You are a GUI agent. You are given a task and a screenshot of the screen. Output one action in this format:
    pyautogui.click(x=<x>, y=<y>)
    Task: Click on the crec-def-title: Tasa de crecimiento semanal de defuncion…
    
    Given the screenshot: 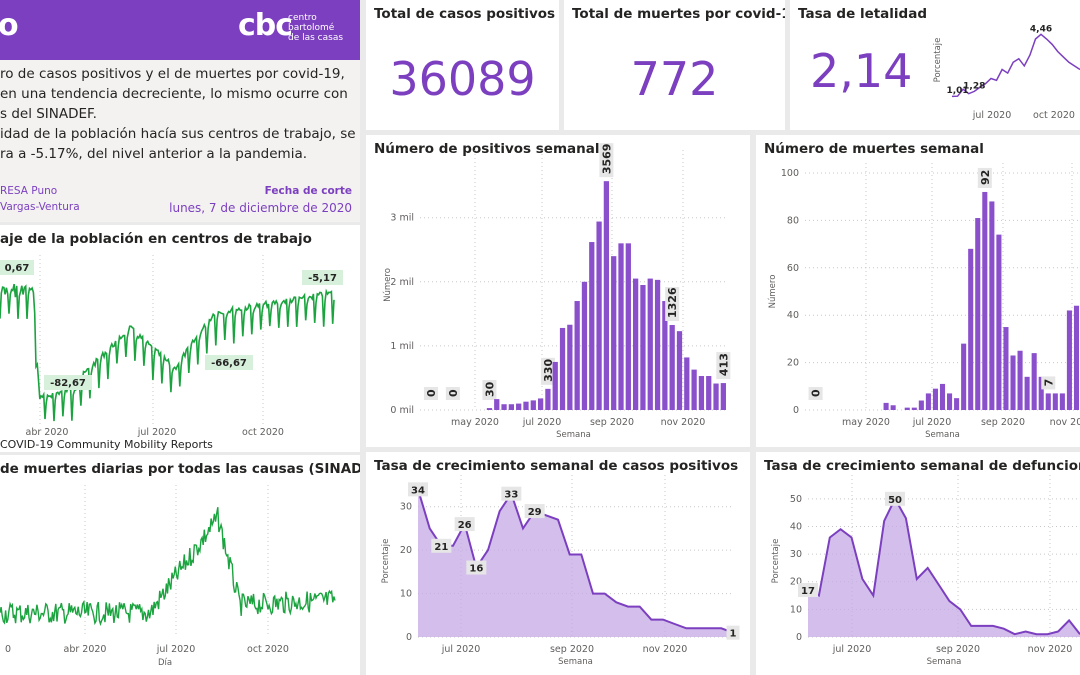 What is the action you would take?
    pyautogui.click(x=922, y=466)
    